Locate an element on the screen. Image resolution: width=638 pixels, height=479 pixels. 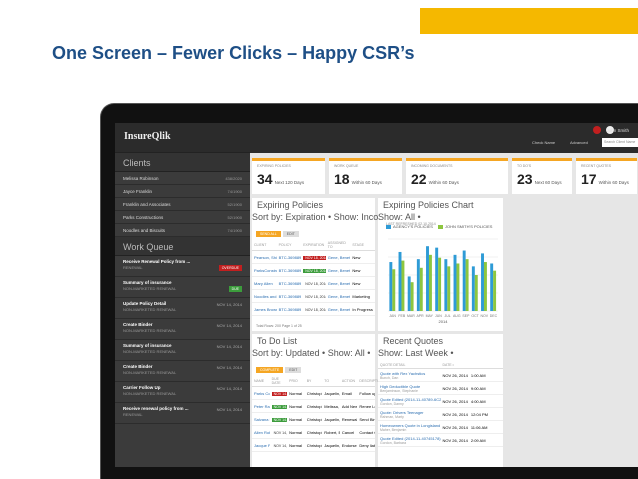
column-header: TO is located at coordinates (331, 381).